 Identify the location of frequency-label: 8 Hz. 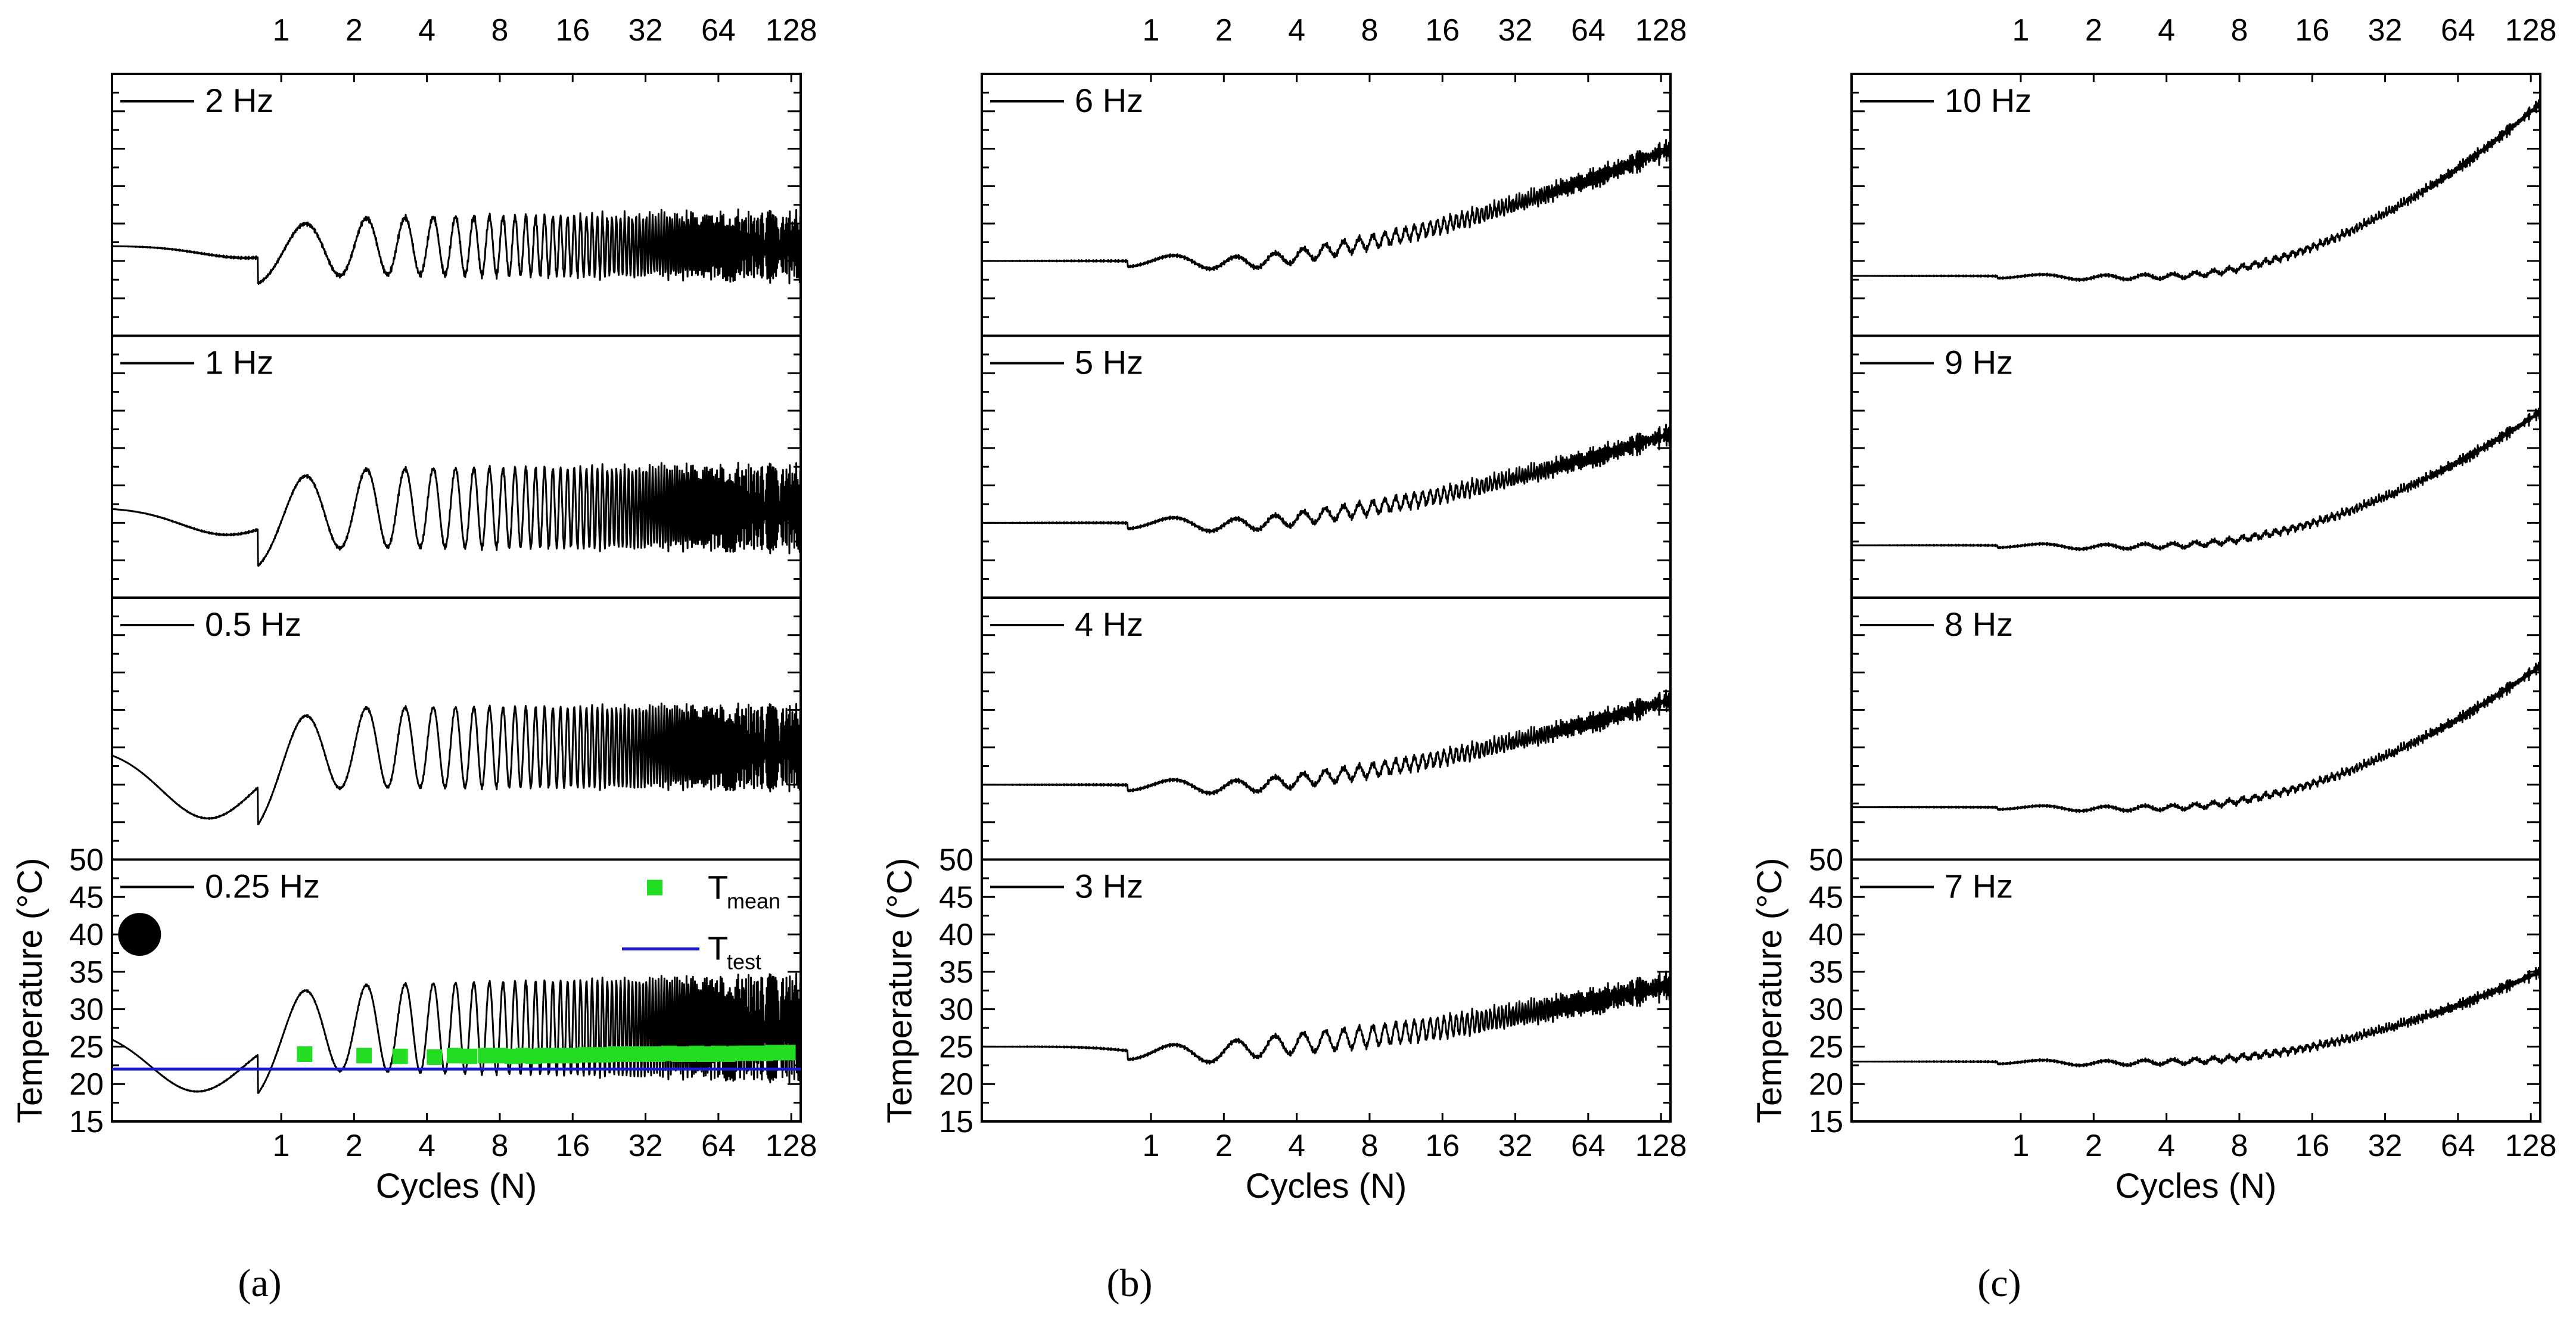
(1979, 624).